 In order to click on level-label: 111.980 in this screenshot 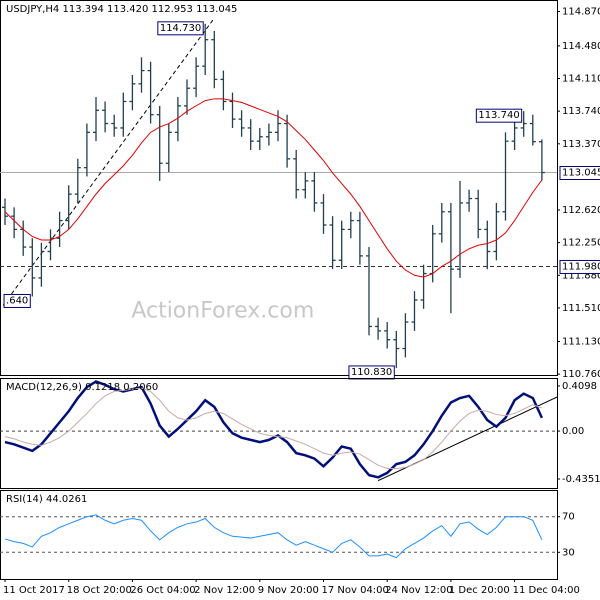, I will do `click(581, 266)`.